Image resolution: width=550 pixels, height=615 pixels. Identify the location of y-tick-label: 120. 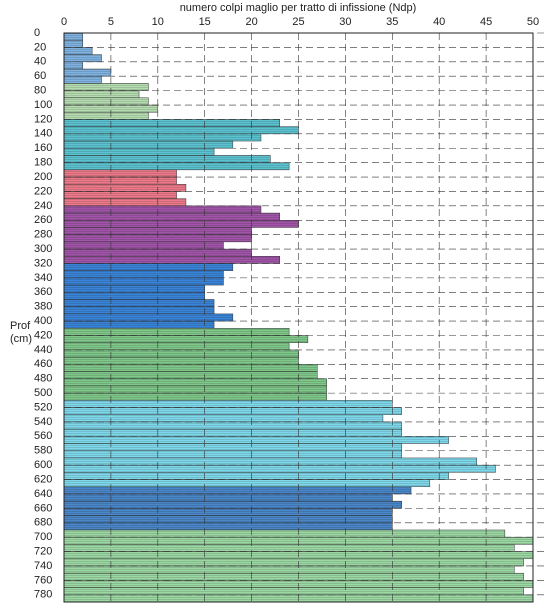
(43, 119).